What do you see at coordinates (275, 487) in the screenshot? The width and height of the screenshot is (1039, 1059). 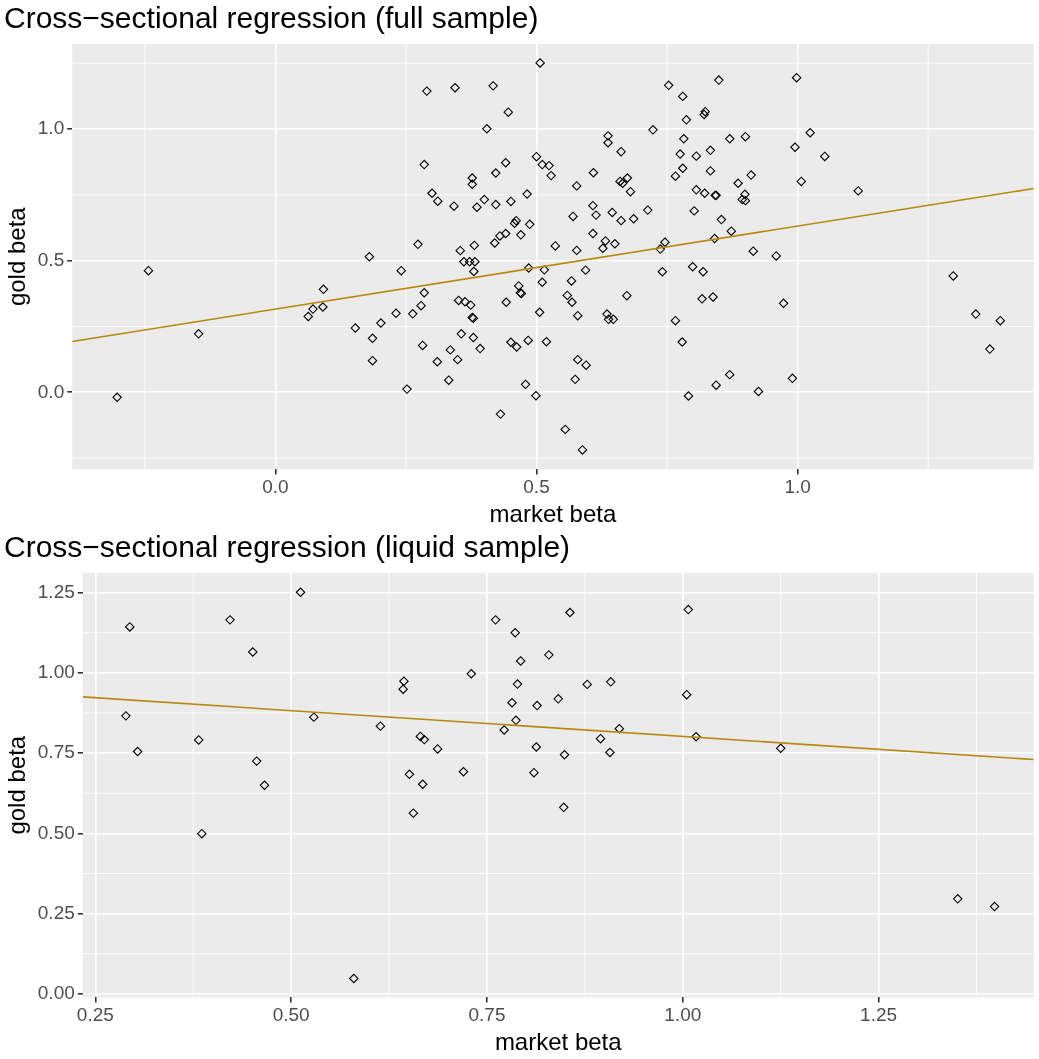 I see `x-tick-label: 0.0` at bounding box center [275, 487].